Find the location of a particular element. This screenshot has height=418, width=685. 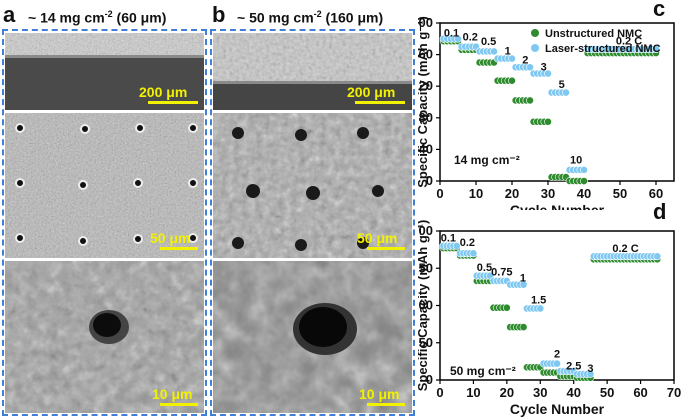

scalebar-a-10-label: 10 μm is located at coordinates (172, 394).